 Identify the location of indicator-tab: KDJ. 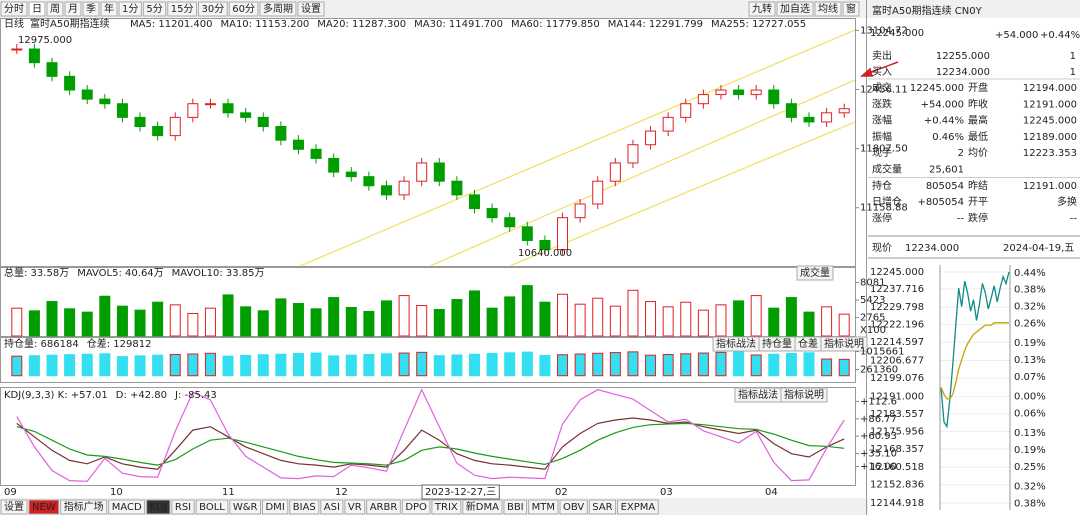
(158, 507).